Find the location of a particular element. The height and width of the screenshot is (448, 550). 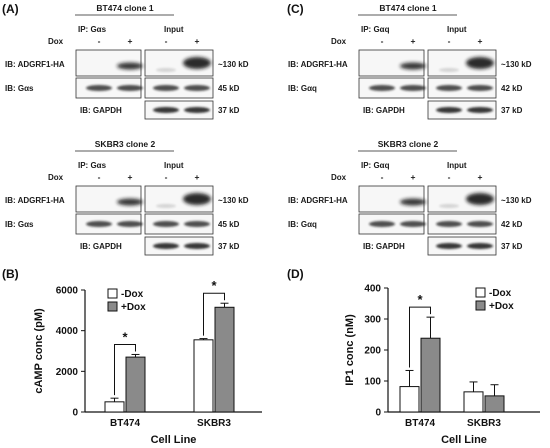

ip-label: IP: Gαs is located at coordinates (92, 29).